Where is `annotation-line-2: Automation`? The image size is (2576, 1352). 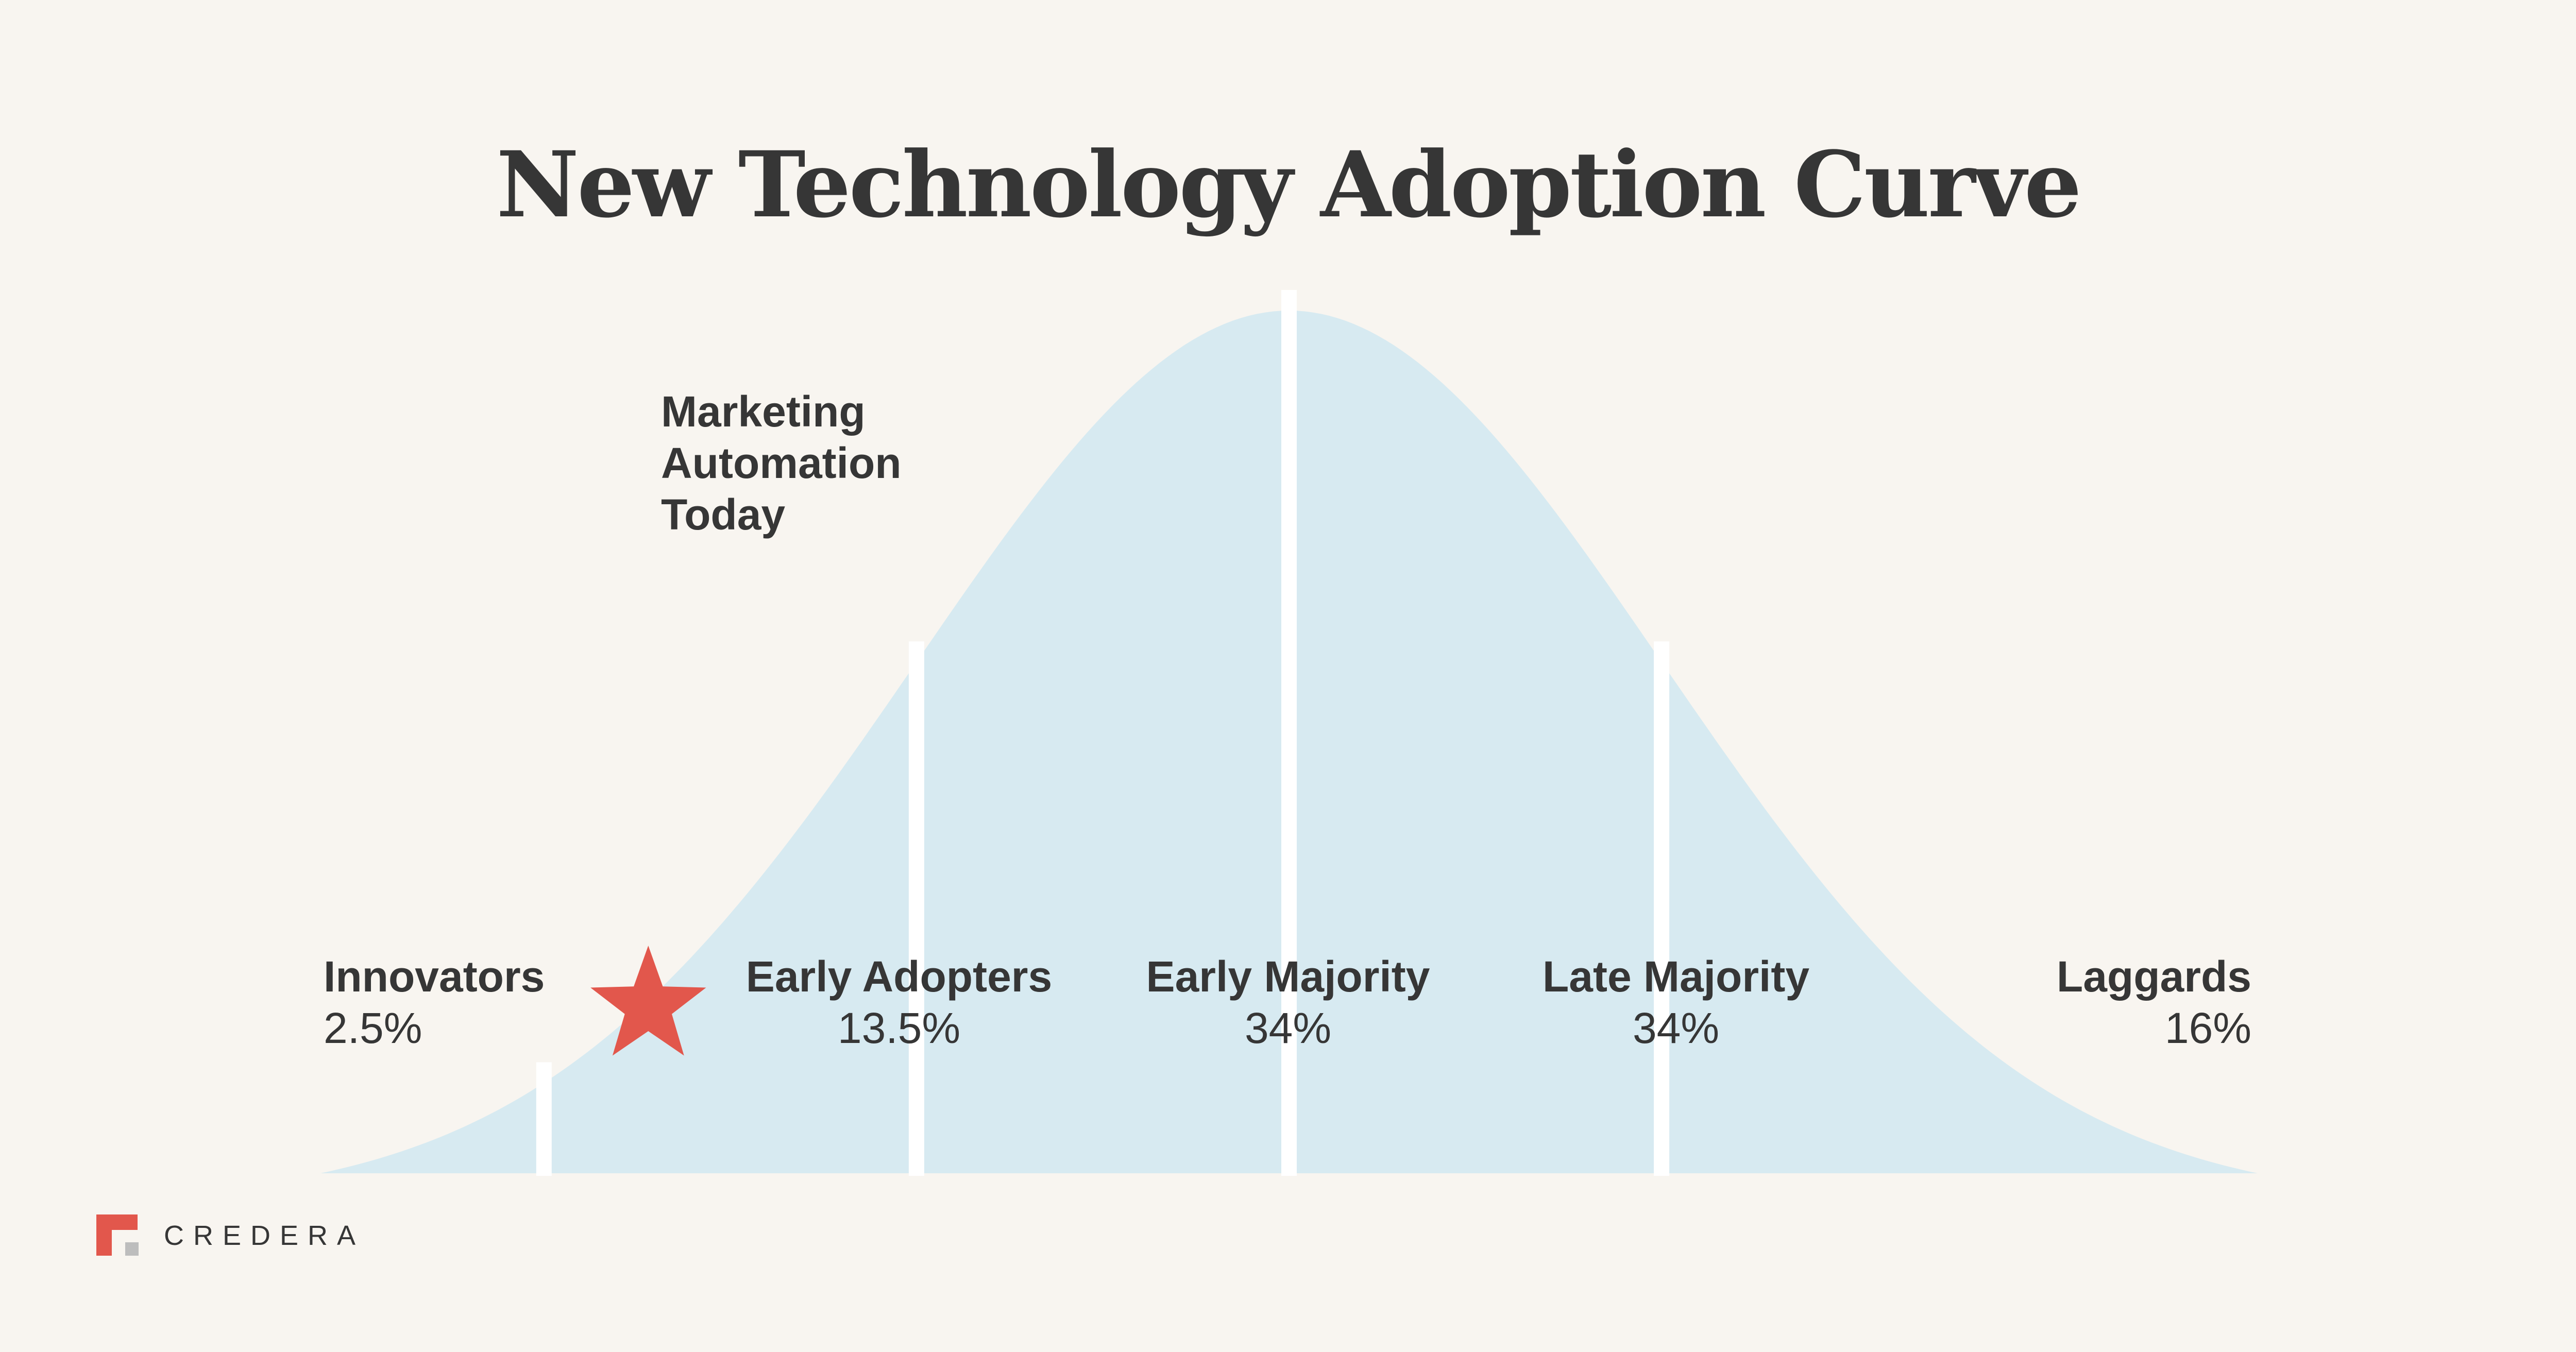
annotation-line-2: Automation is located at coordinates (781, 463).